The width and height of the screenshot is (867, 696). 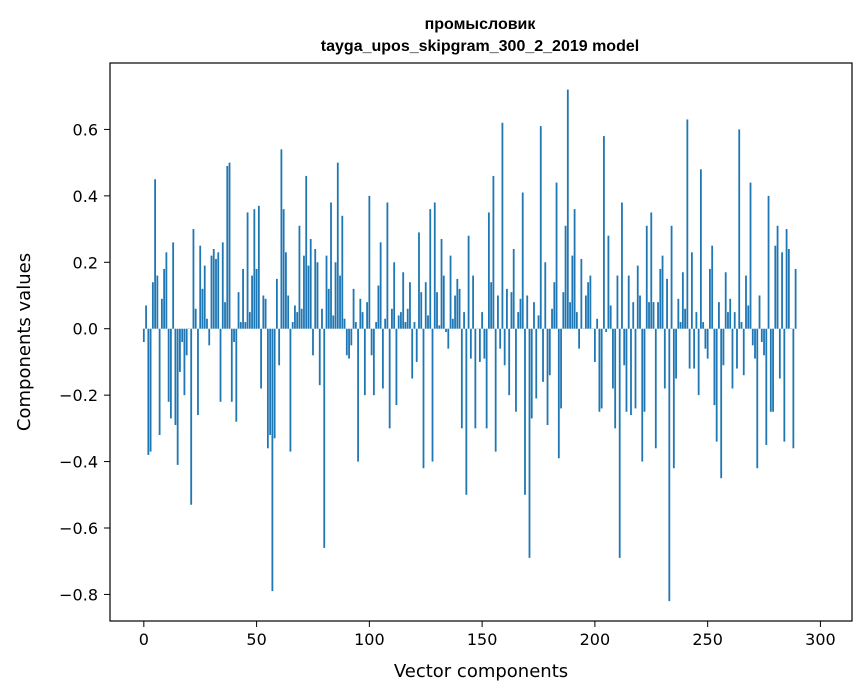 What do you see at coordinates (595, 639) in the screenshot?
I see `x-tick-label: 200` at bounding box center [595, 639].